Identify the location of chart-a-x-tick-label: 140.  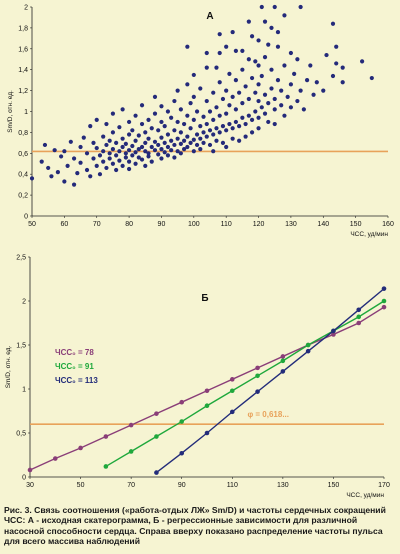
(323, 224).